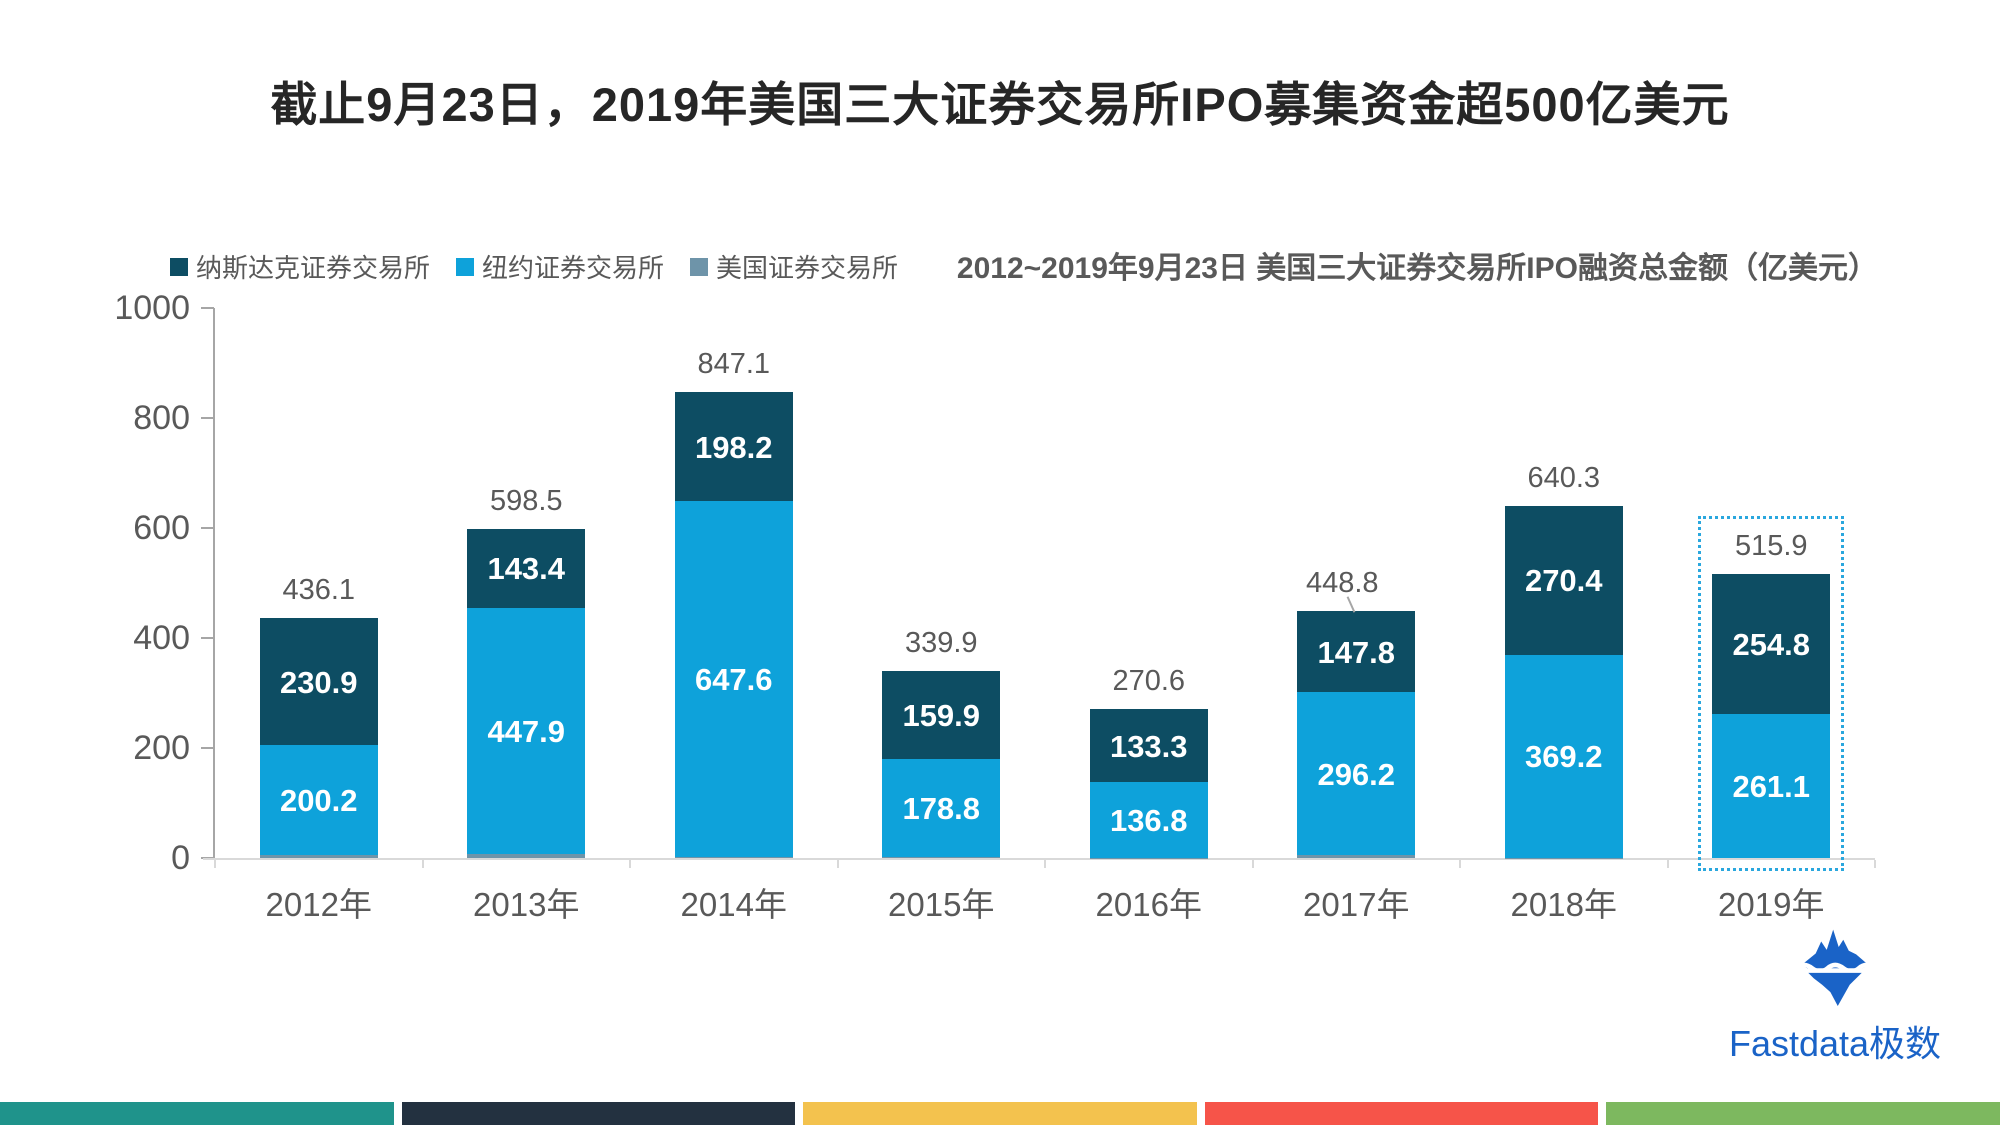  What do you see at coordinates (180, 858) in the screenshot?
I see `y-tick-label: 0` at bounding box center [180, 858].